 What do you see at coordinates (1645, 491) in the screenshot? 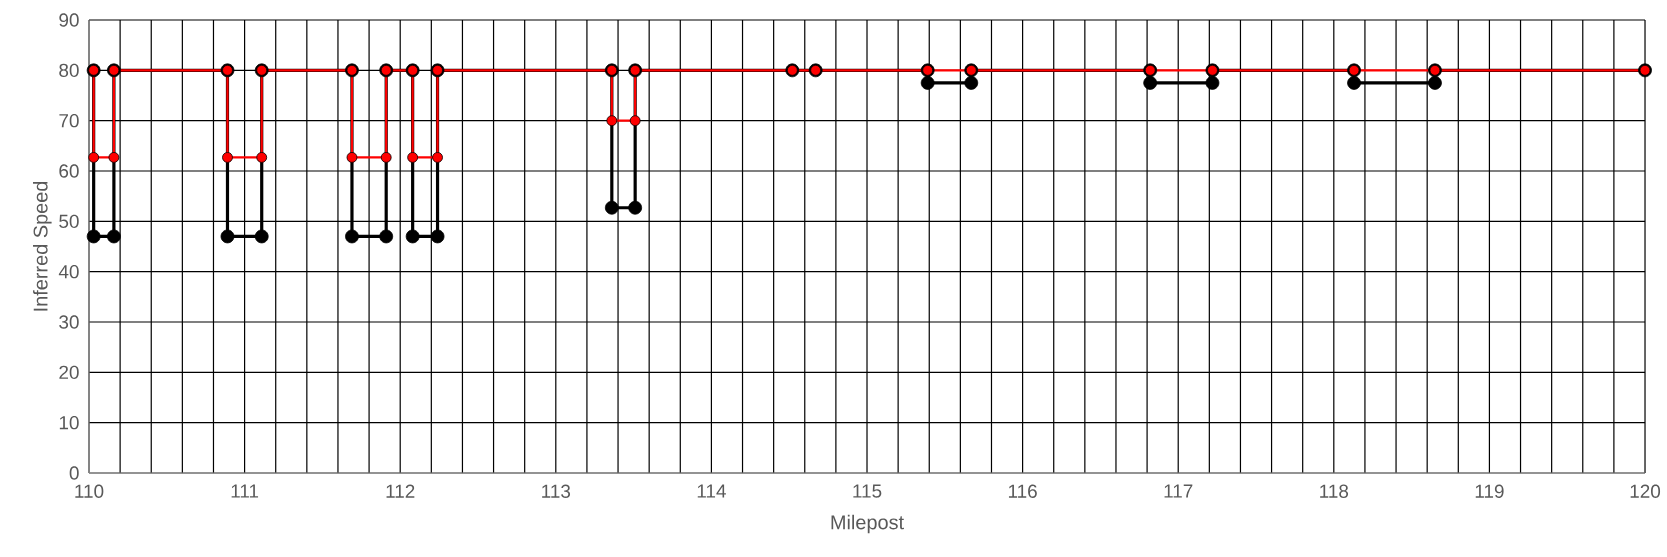
I see `x-tick-label: 120` at bounding box center [1645, 491].